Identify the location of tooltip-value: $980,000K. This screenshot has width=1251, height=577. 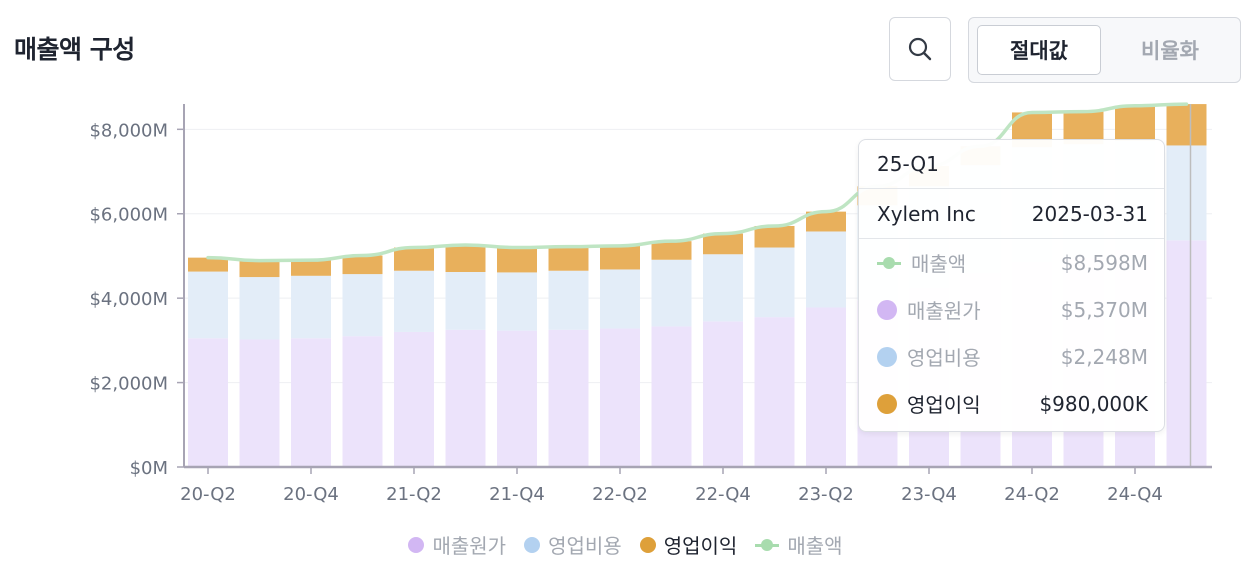
(1093, 403).